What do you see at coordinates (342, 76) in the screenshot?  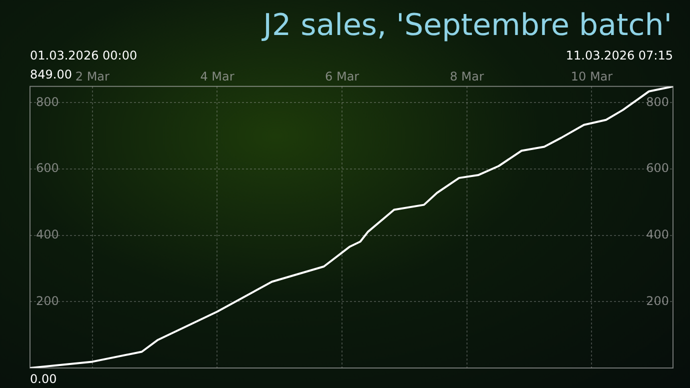 I see `x-tick-label: 6 Mar` at bounding box center [342, 76].